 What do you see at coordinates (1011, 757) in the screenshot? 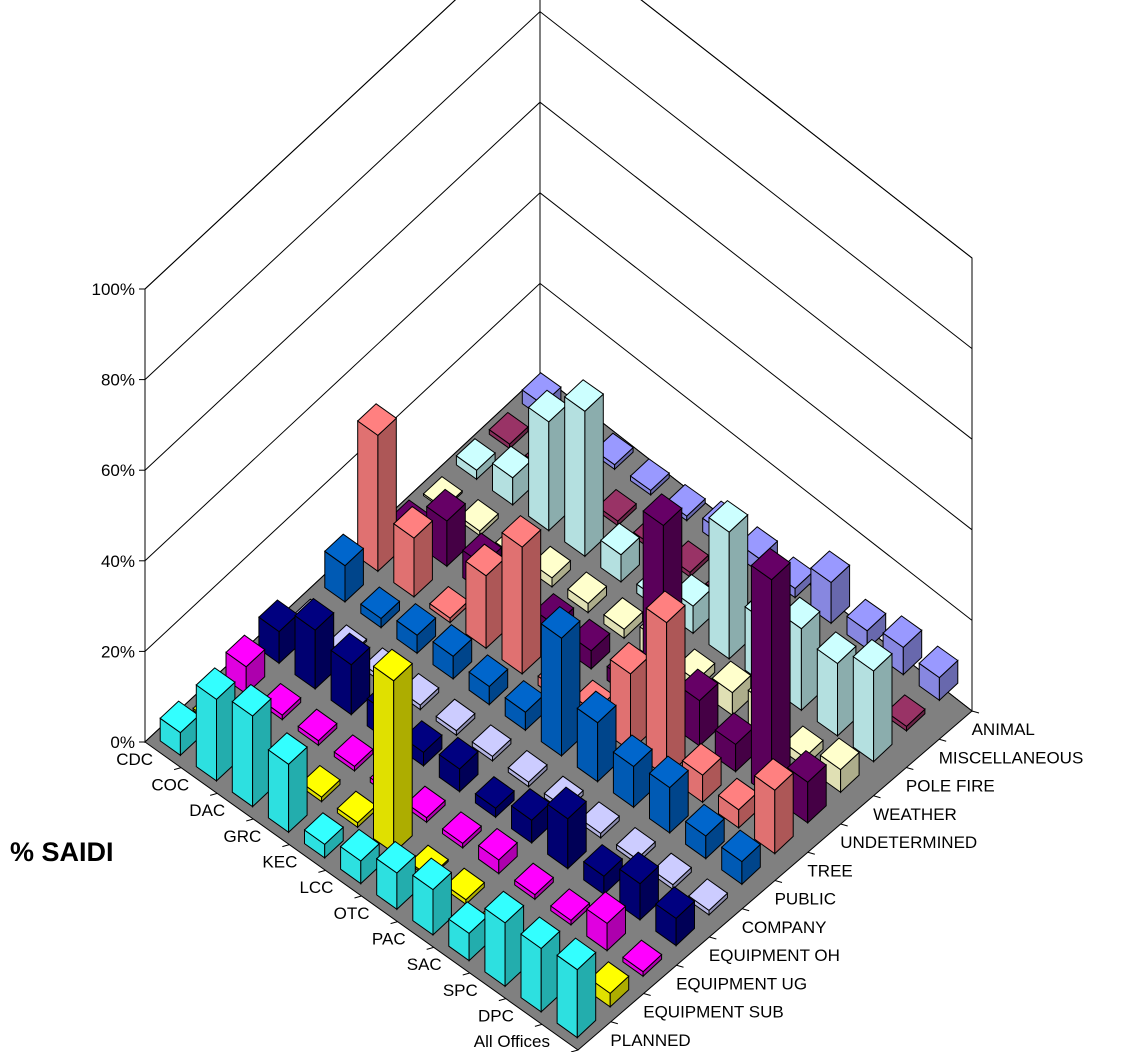
I see `cause-label: MISCELLANEOUS` at bounding box center [1011, 757].